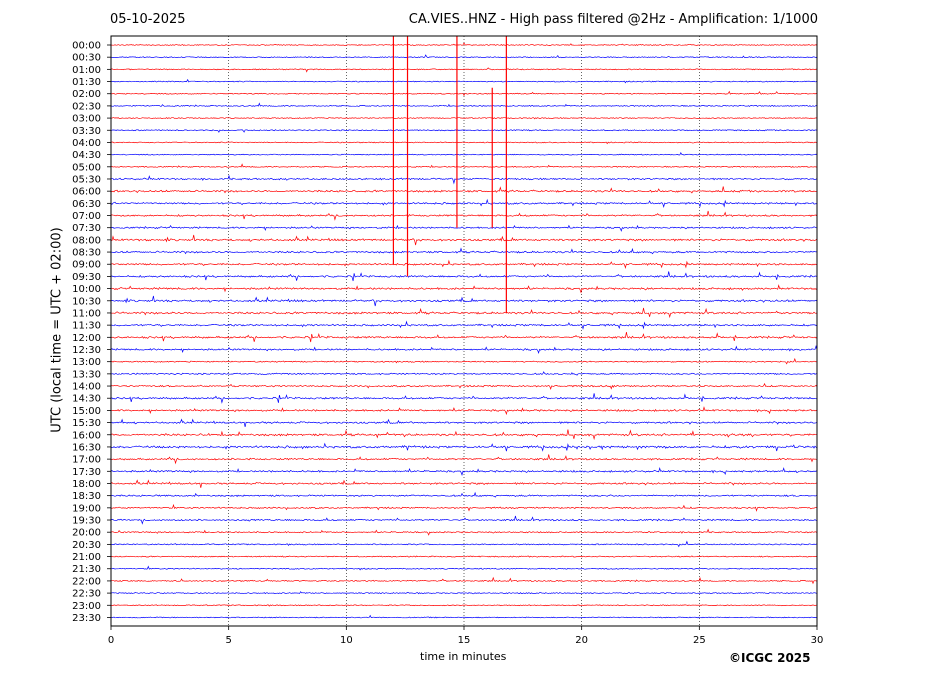  Describe the element at coordinates (86, 338) in the screenshot. I see `y-tick-label: 12:00` at that location.